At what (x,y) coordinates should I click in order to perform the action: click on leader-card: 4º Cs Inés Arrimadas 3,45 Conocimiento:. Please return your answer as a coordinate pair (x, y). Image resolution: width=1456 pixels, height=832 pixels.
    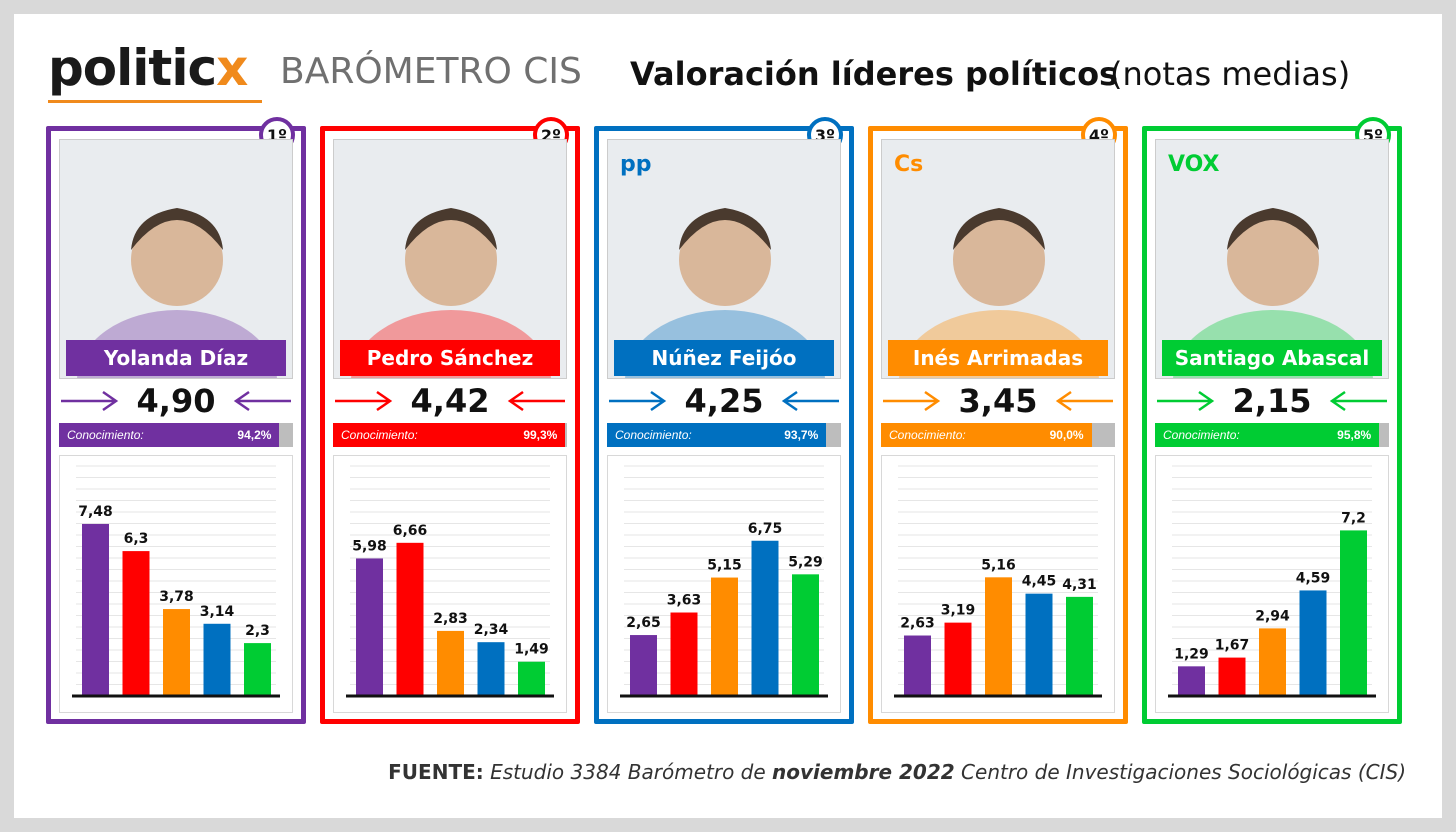
    Looking at the image, I should click on (998, 420).